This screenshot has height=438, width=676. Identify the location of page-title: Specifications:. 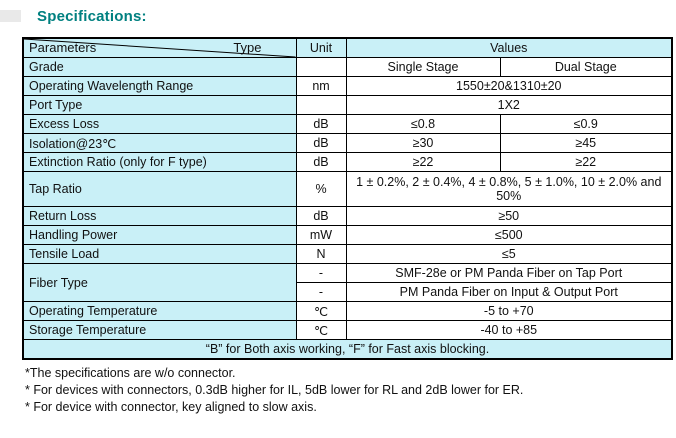
(92, 16).